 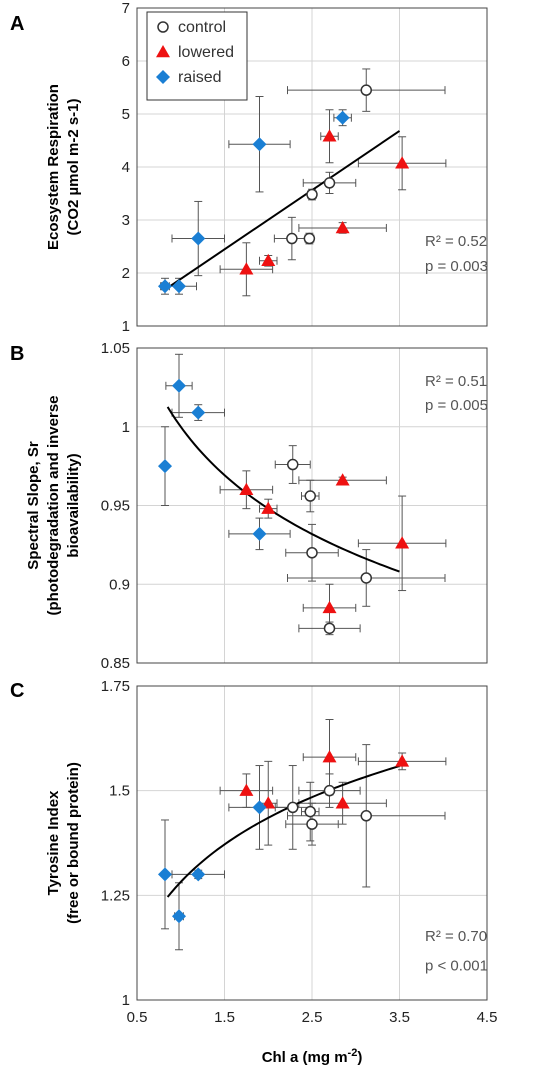 I want to click on y-axis-label: Tyrosine Index, so click(x=53, y=842).